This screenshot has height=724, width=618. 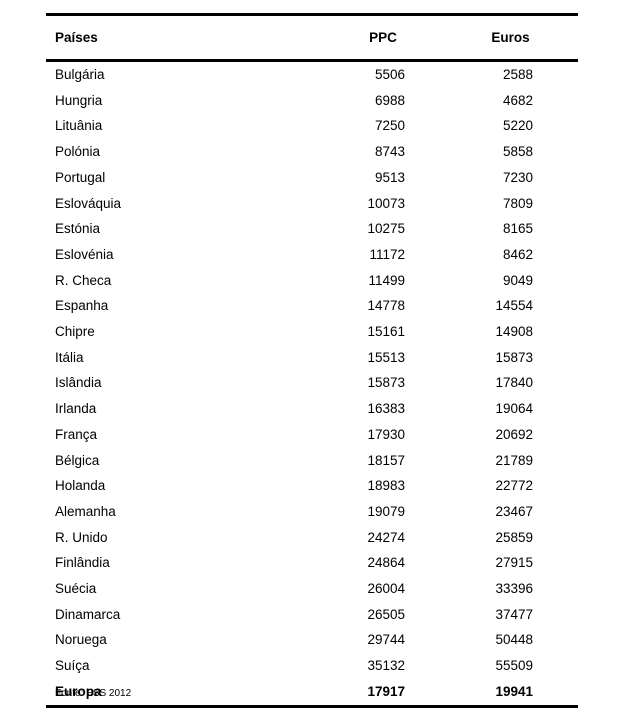 I want to click on table-row: Portugal 9513 7230, so click(x=312, y=178).